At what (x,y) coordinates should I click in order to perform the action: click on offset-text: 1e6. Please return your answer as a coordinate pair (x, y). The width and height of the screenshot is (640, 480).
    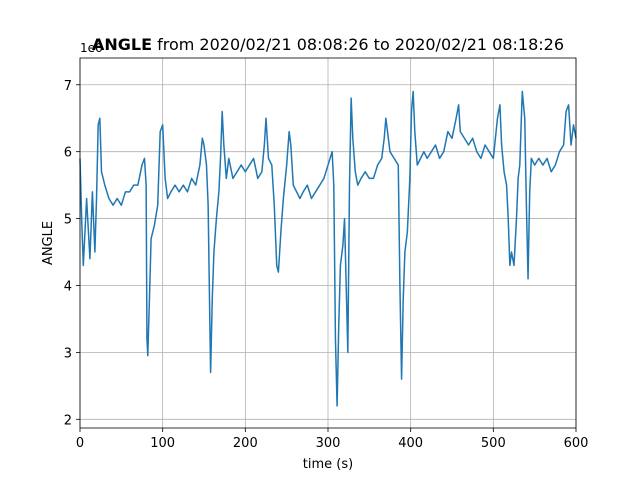
    Looking at the image, I should click on (91, 48).